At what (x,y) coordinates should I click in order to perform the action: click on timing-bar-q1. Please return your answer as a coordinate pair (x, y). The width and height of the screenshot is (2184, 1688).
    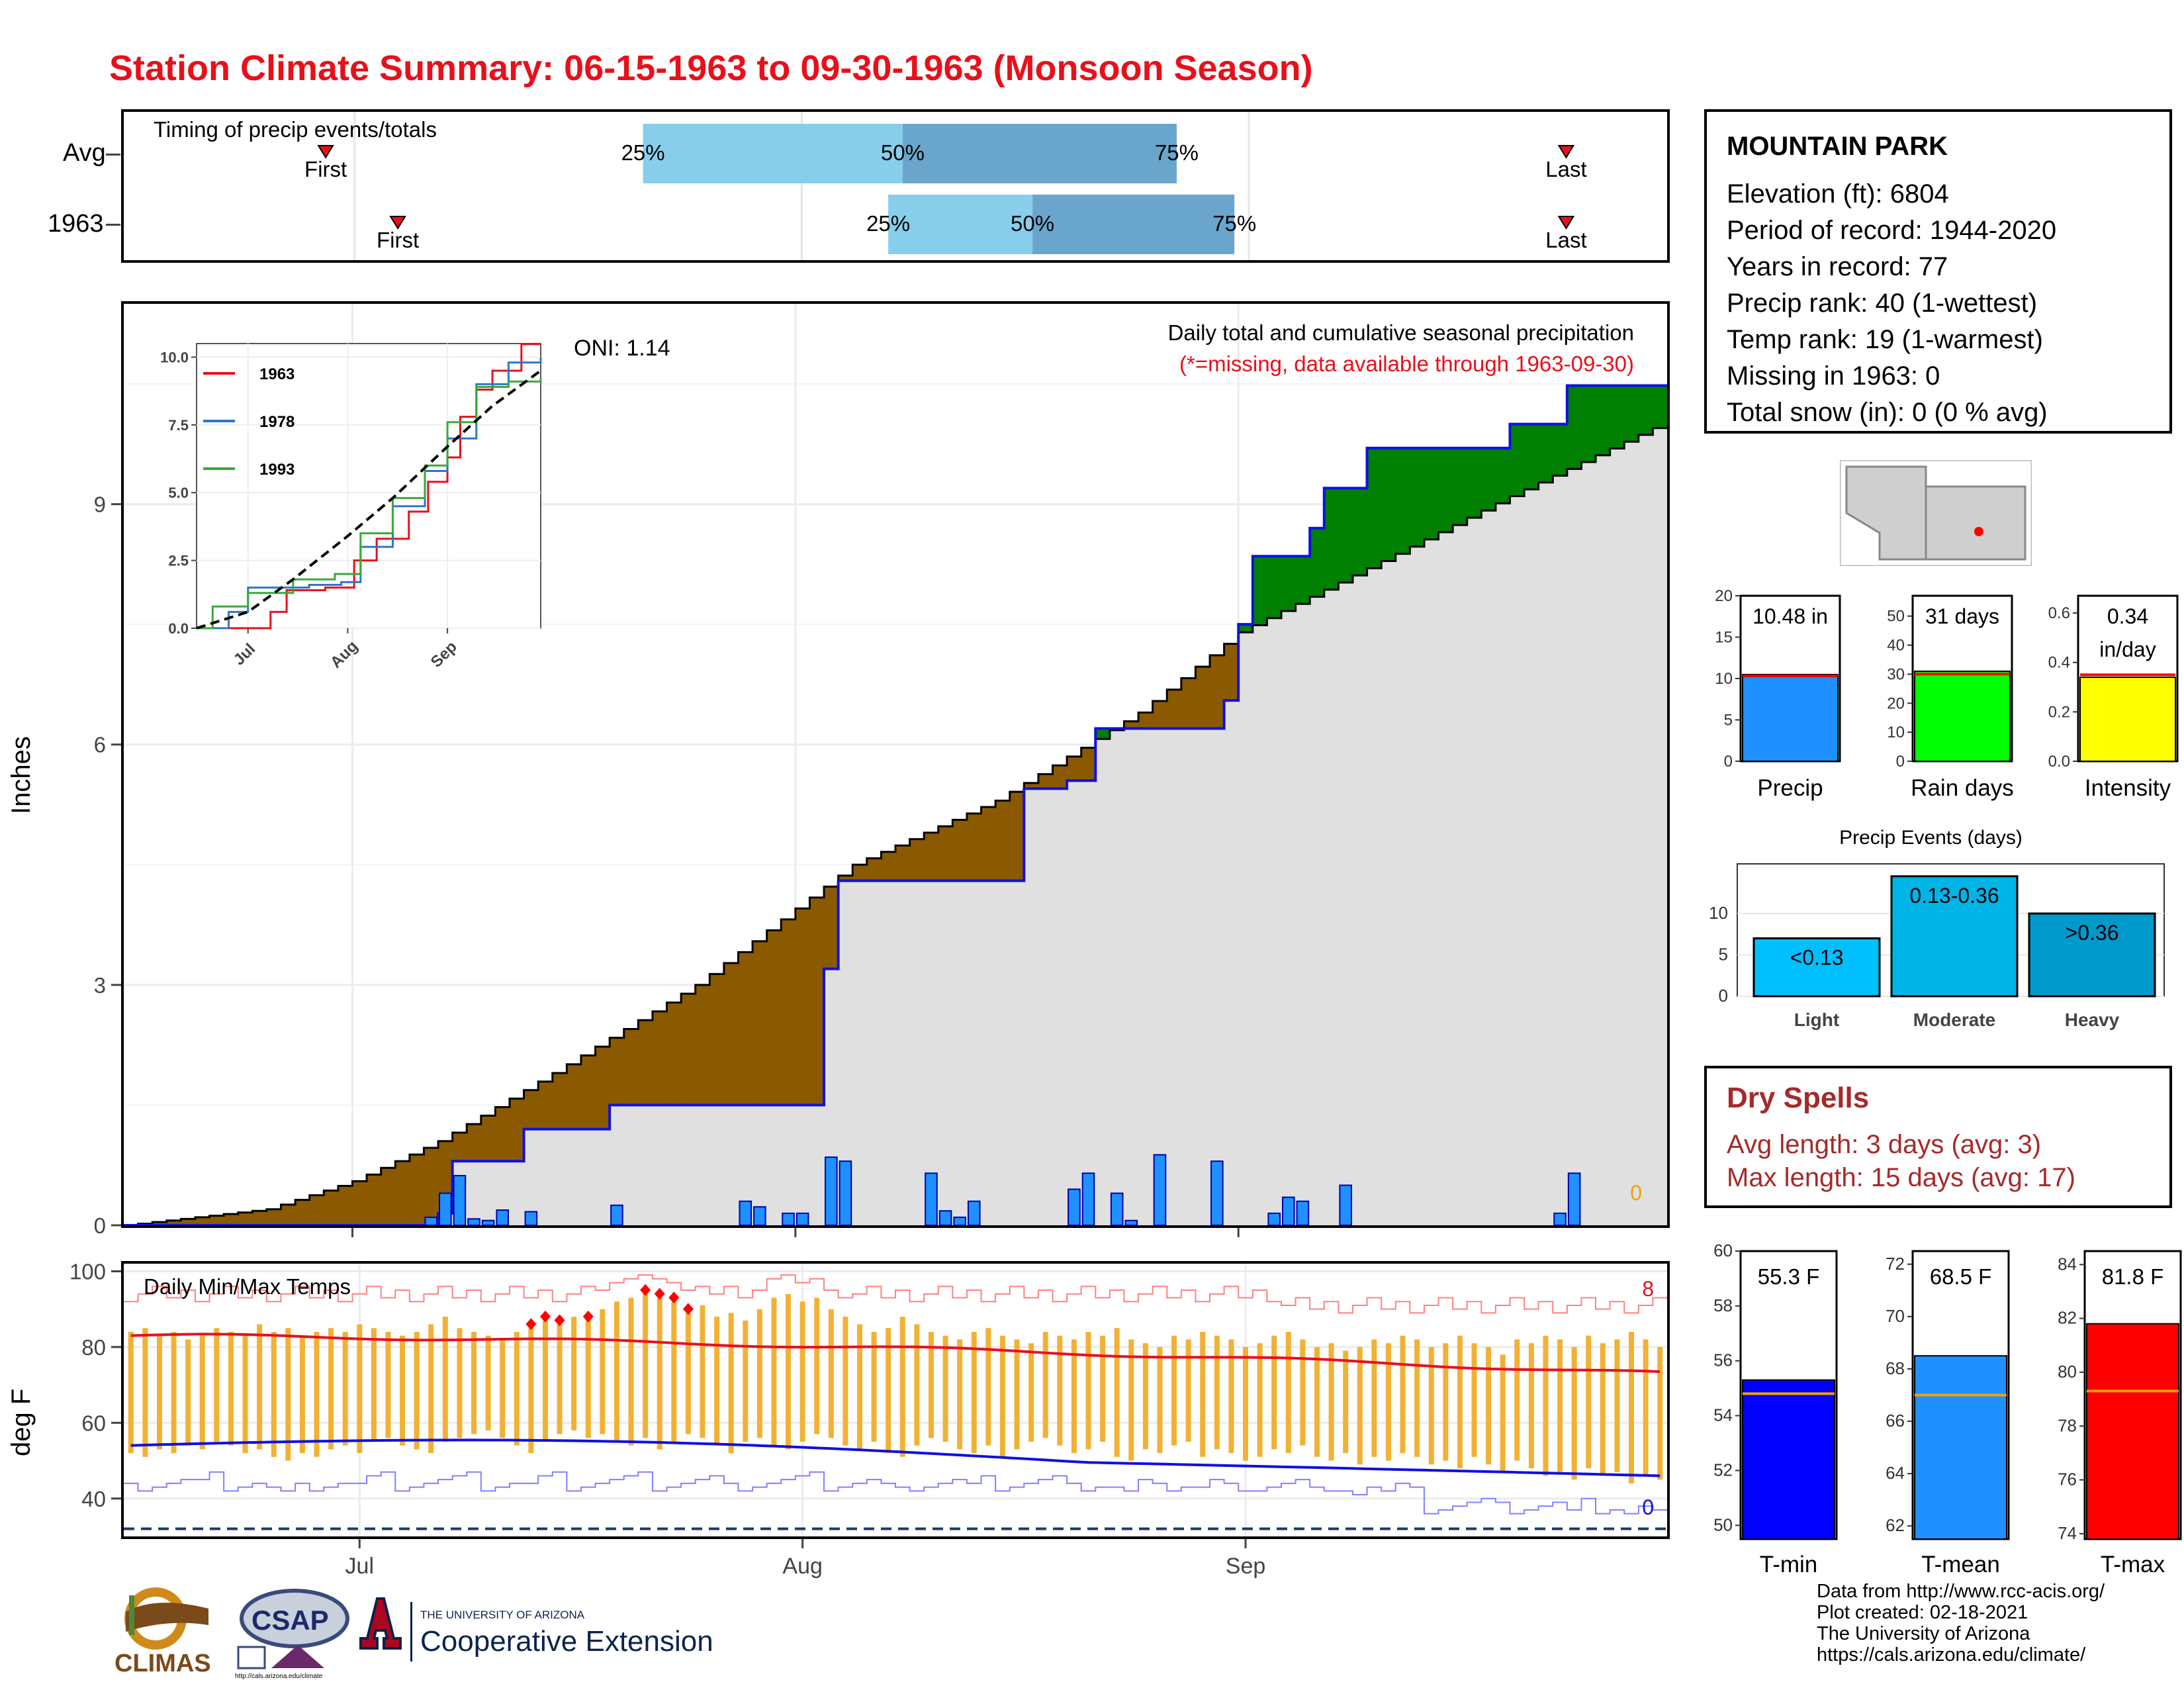
    Looking at the image, I should click on (960, 224).